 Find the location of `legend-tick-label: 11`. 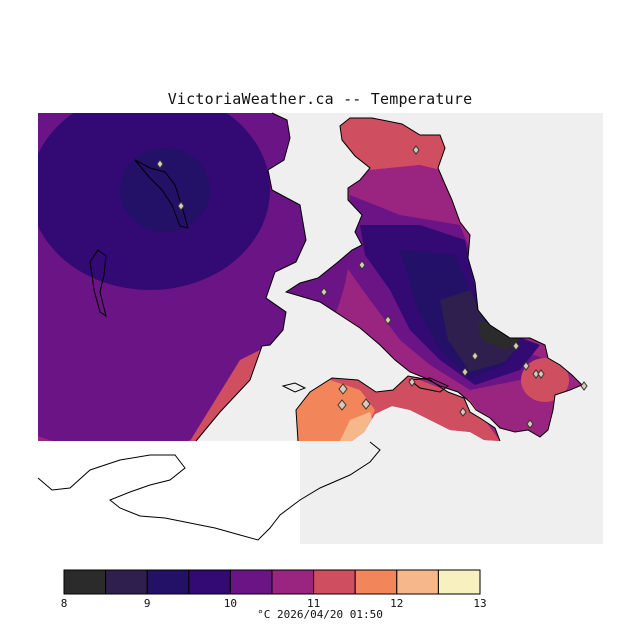

legend-tick-label: 11 is located at coordinates (313, 603).